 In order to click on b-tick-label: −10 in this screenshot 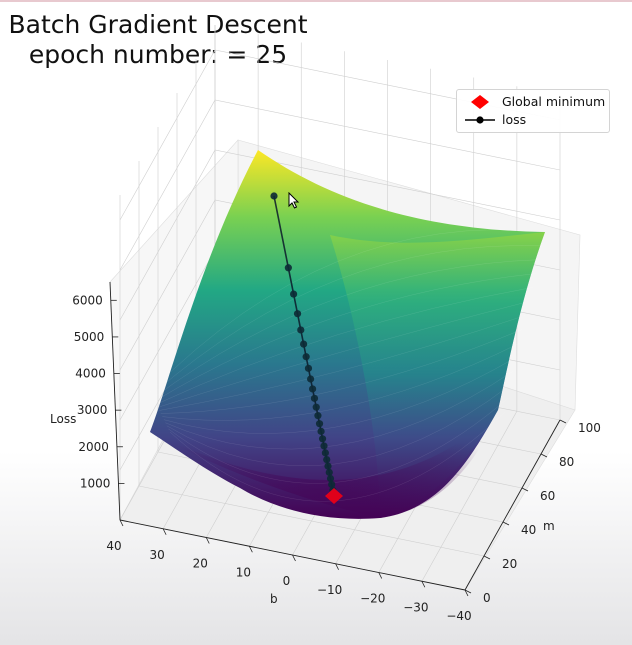, I will do `click(329, 590)`.